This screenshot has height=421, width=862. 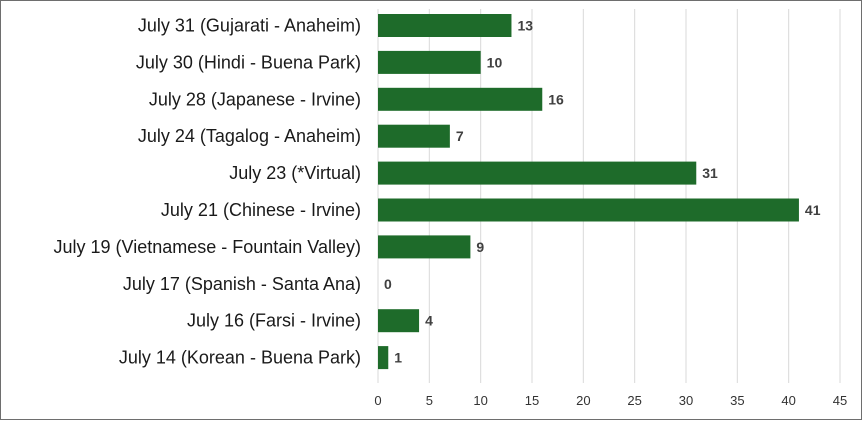 I want to click on x-tick-label: 45, so click(x=840, y=400).